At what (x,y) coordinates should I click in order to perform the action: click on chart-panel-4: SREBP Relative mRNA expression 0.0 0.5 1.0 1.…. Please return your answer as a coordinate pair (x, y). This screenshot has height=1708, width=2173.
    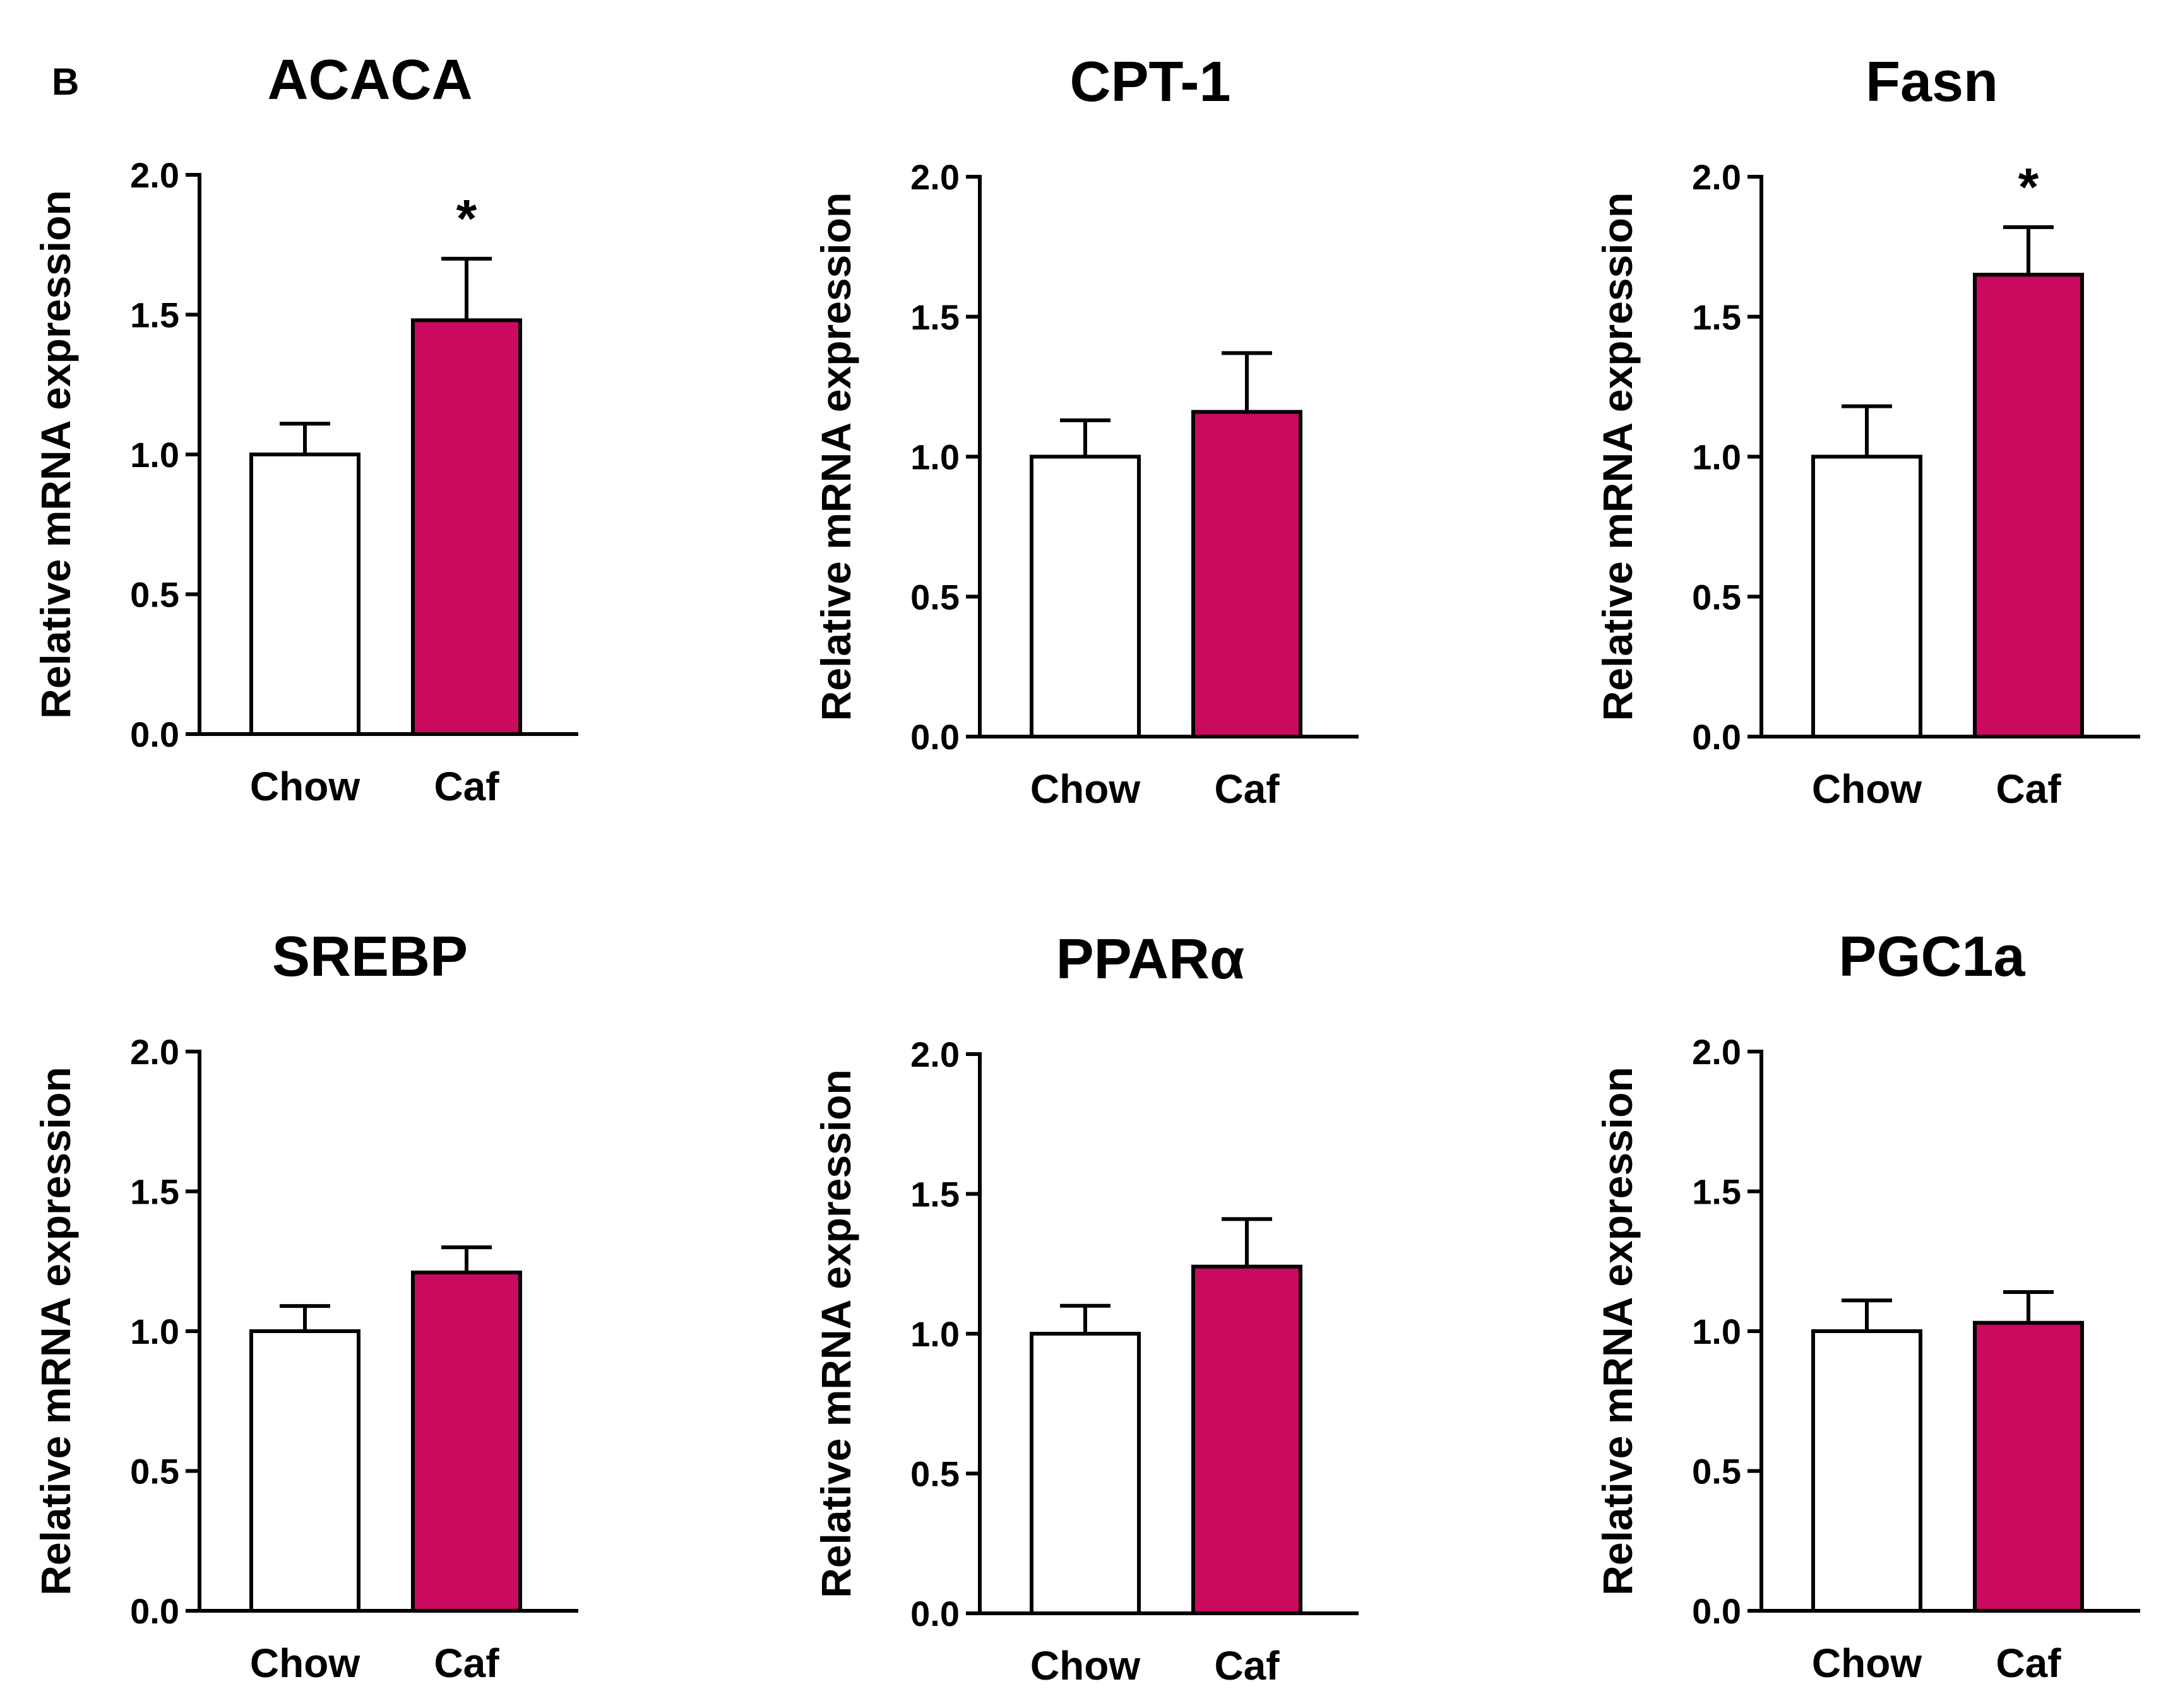
    Looking at the image, I should click on (305, 1306).